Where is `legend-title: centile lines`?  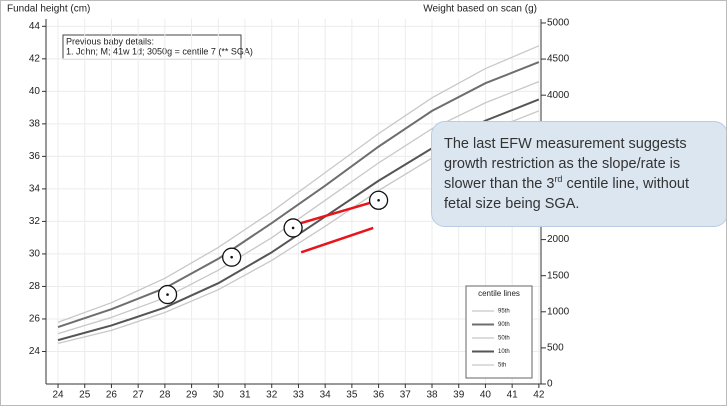
legend-title: centile lines is located at coordinates (499, 293).